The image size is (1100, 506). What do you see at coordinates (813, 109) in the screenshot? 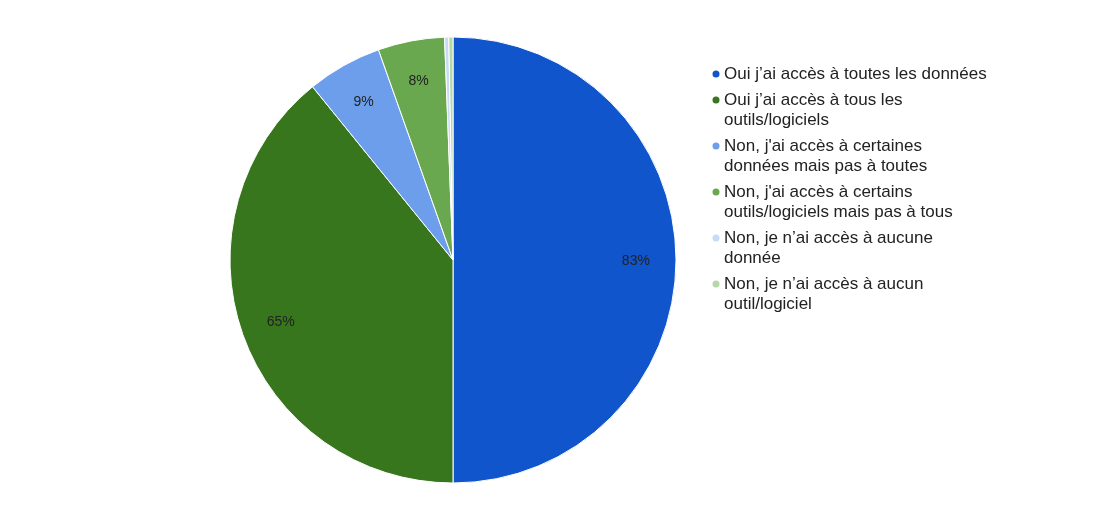
I see `legend-label: Oui j’ai accès à tous les outils/logiciels` at bounding box center [813, 109].